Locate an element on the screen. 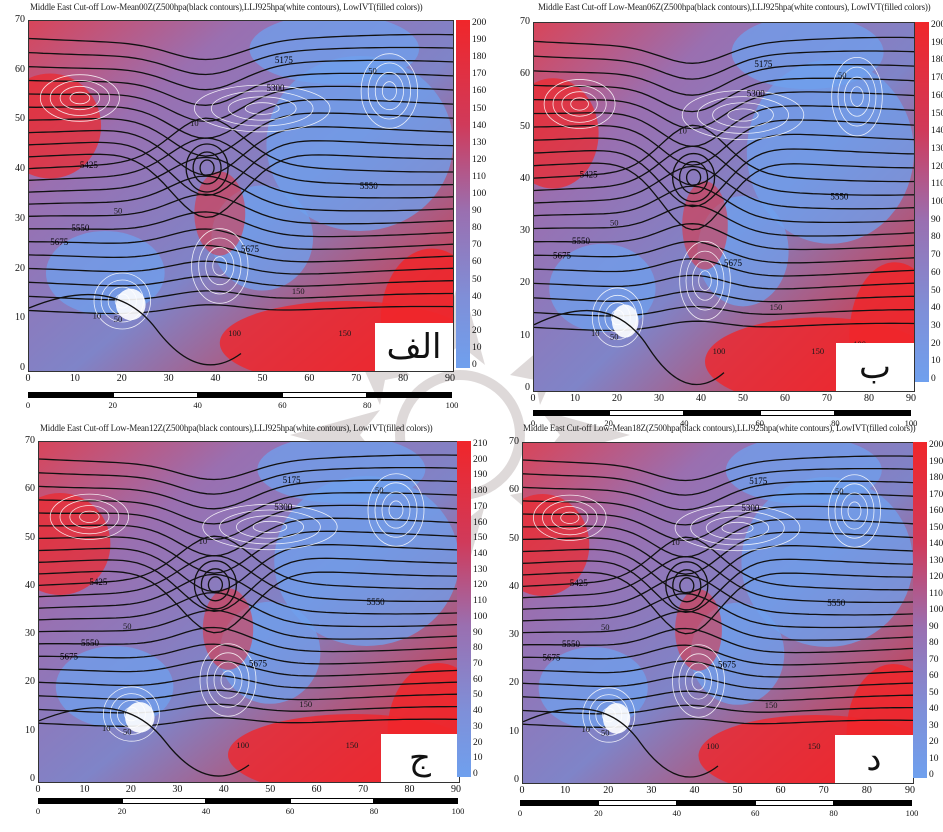  x-tick-label: 0 is located at coordinates (28, 378).